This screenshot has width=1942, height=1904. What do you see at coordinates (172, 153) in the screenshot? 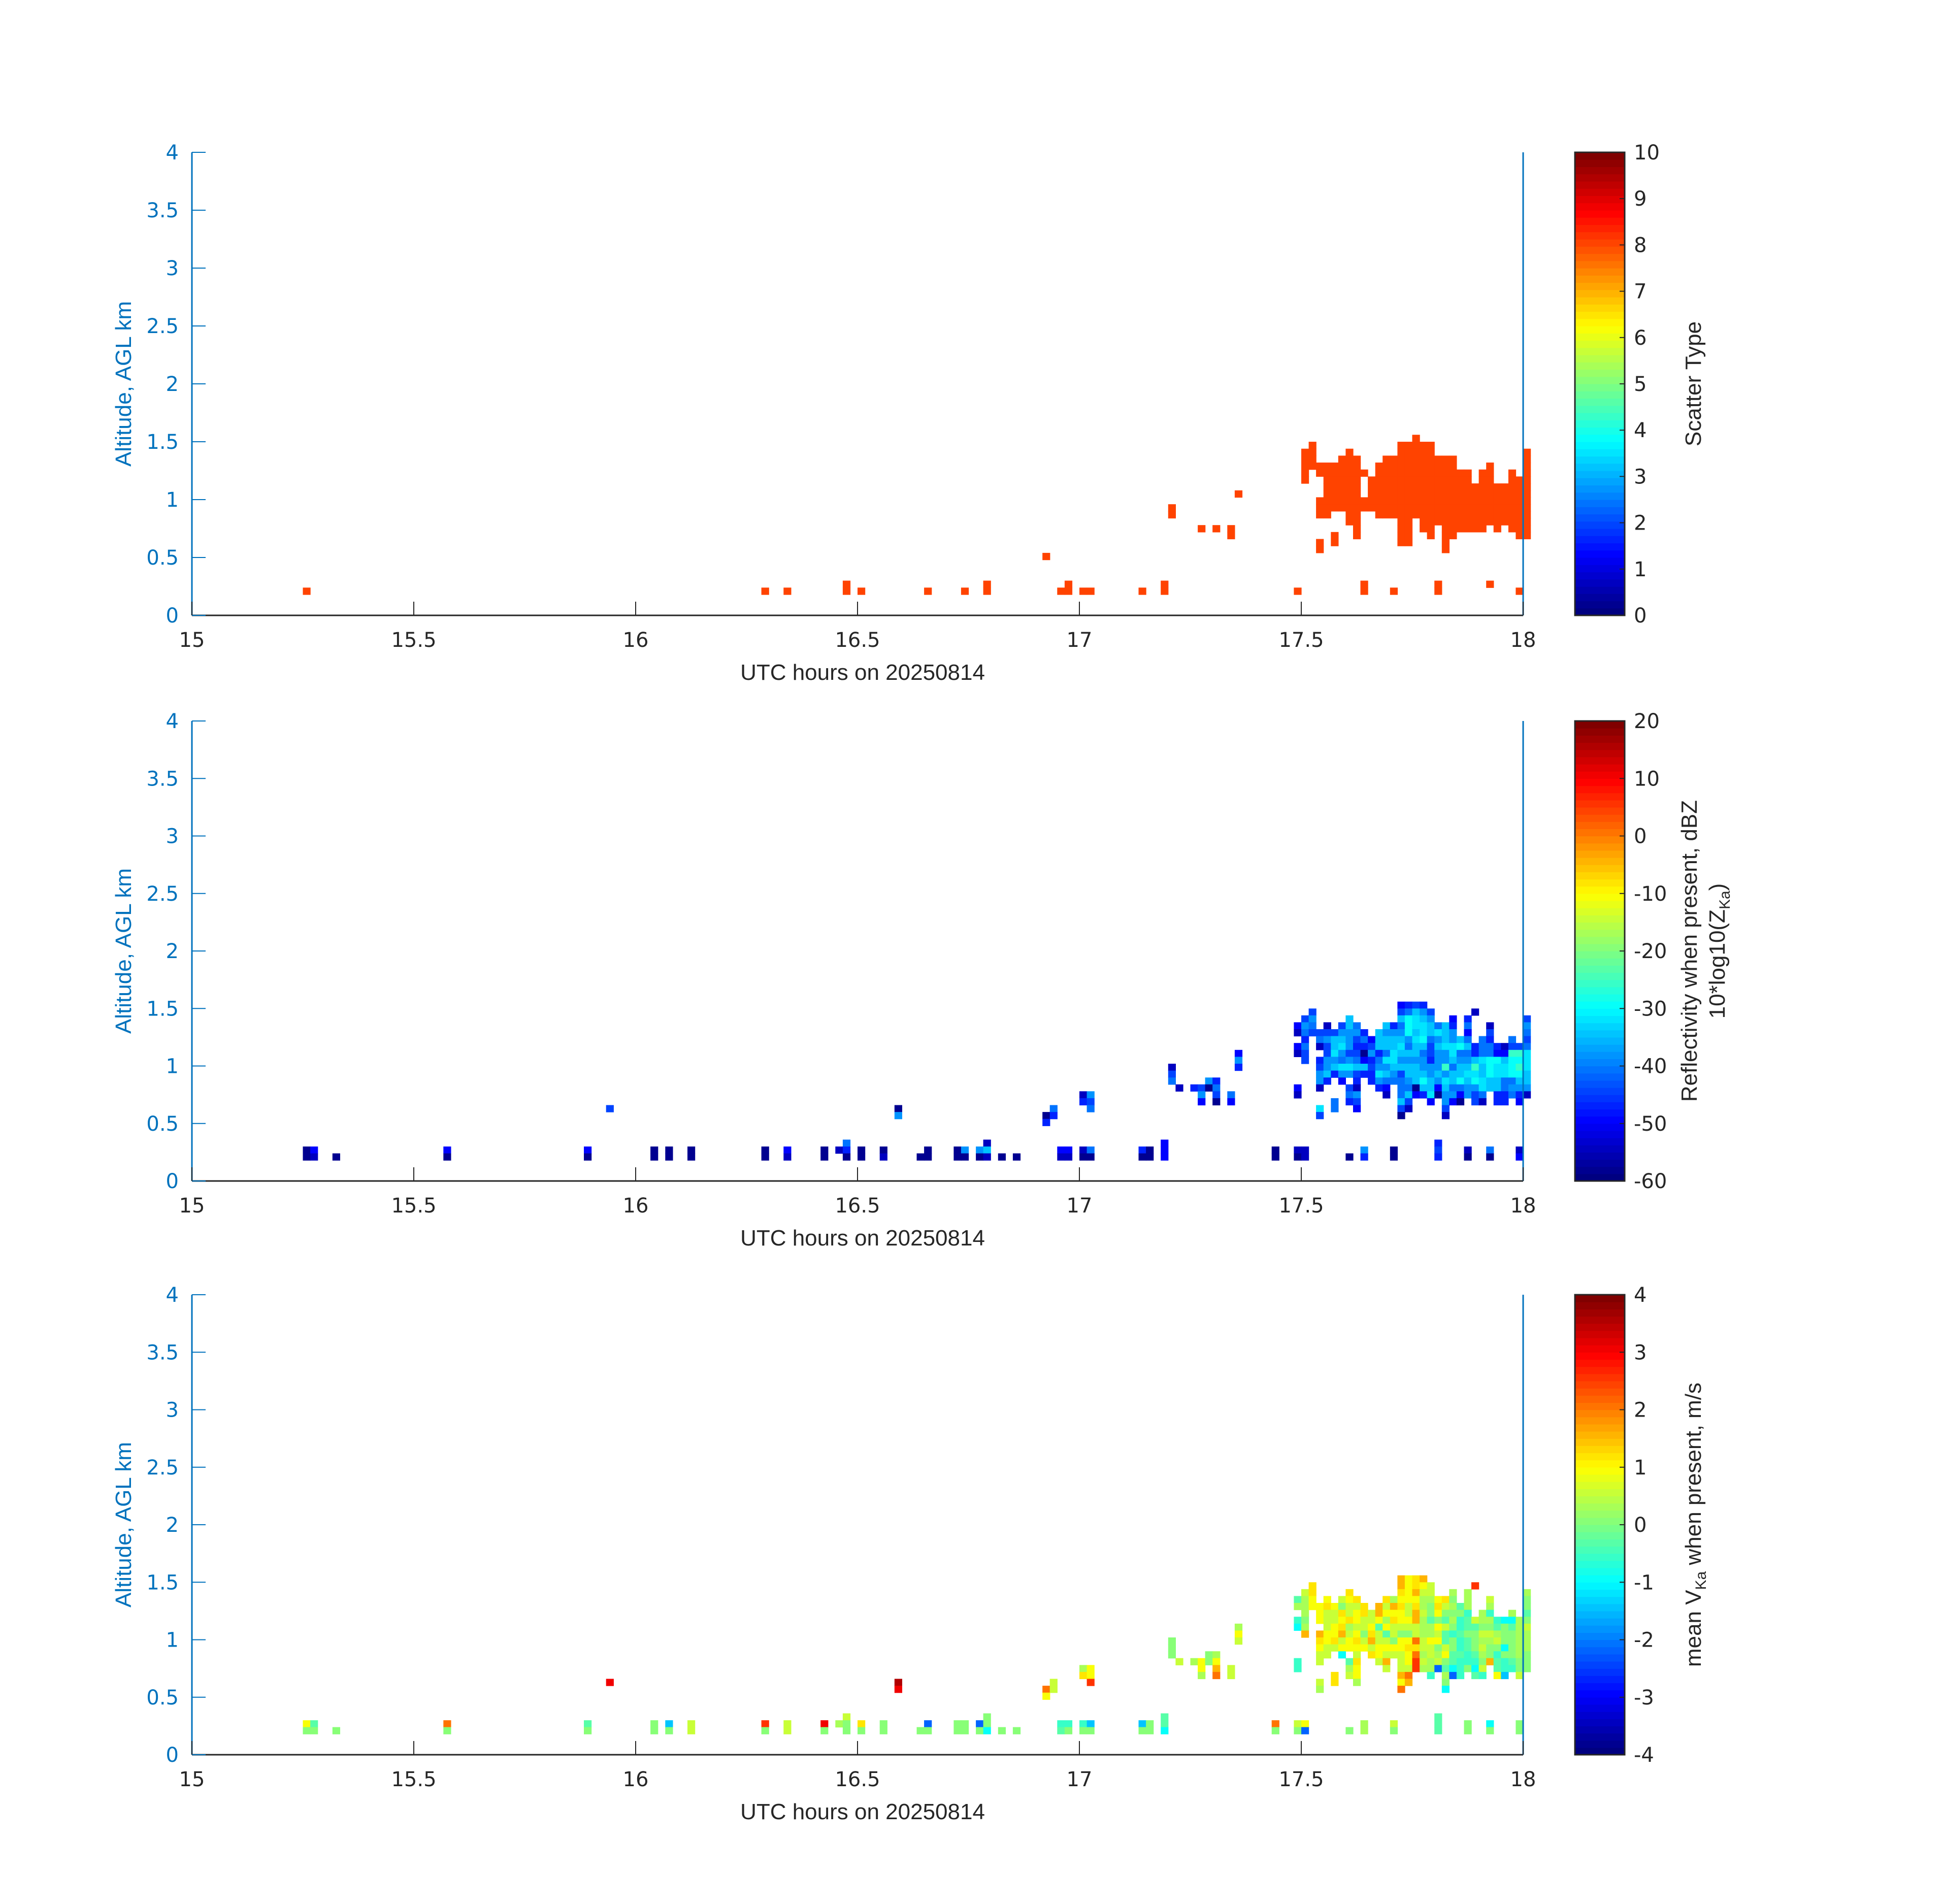
I see `y-tick-label: 4` at bounding box center [172, 153].